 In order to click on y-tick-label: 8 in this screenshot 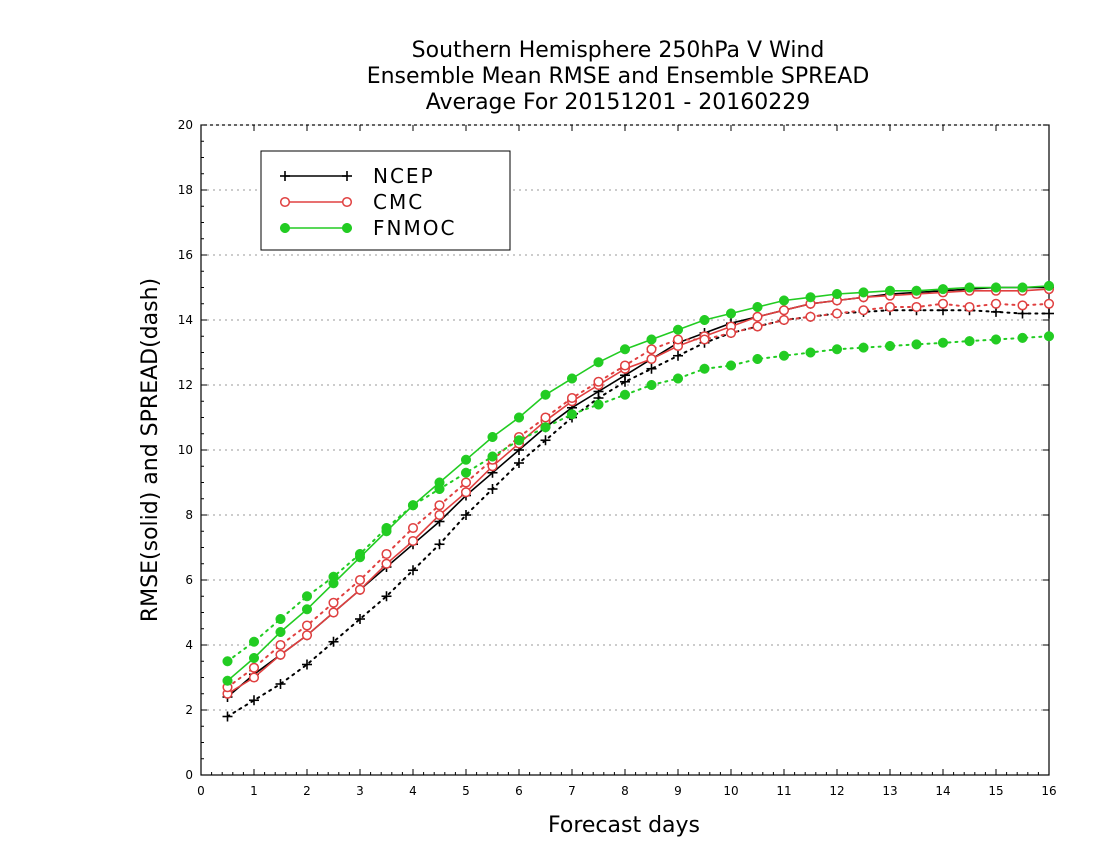, I will do `click(189, 515)`.